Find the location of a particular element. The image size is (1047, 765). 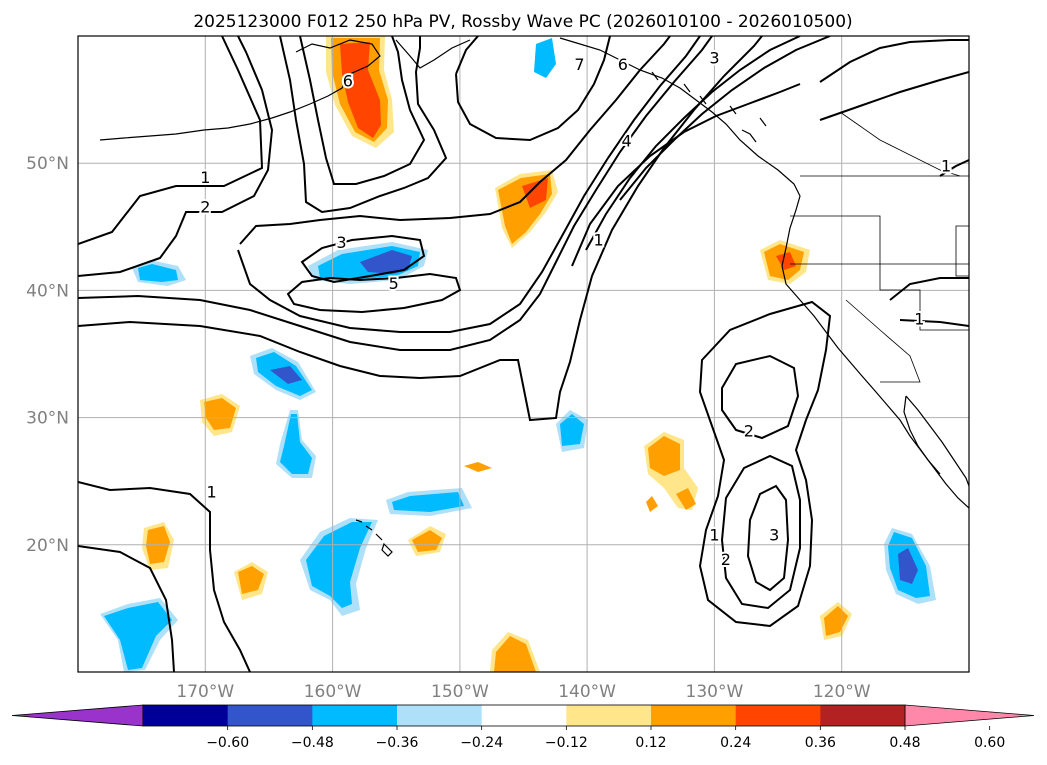

contour-pv-2-west is located at coordinates (176, 156).